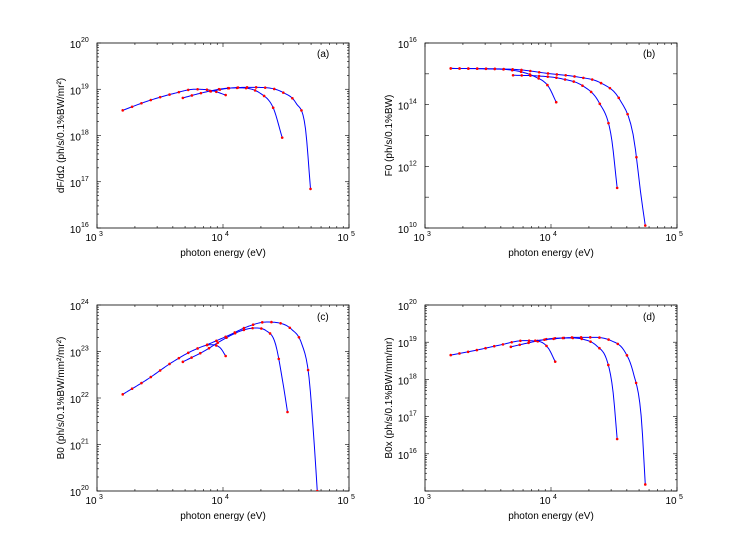  What do you see at coordinates (85, 349) in the screenshot?
I see `y-tick-exponent: 23` at bounding box center [85, 349].